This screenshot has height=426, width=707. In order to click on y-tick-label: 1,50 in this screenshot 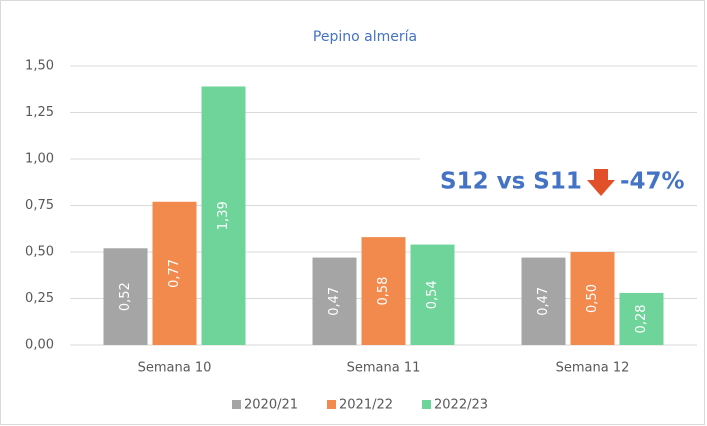, I will do `click(39, 66)`.